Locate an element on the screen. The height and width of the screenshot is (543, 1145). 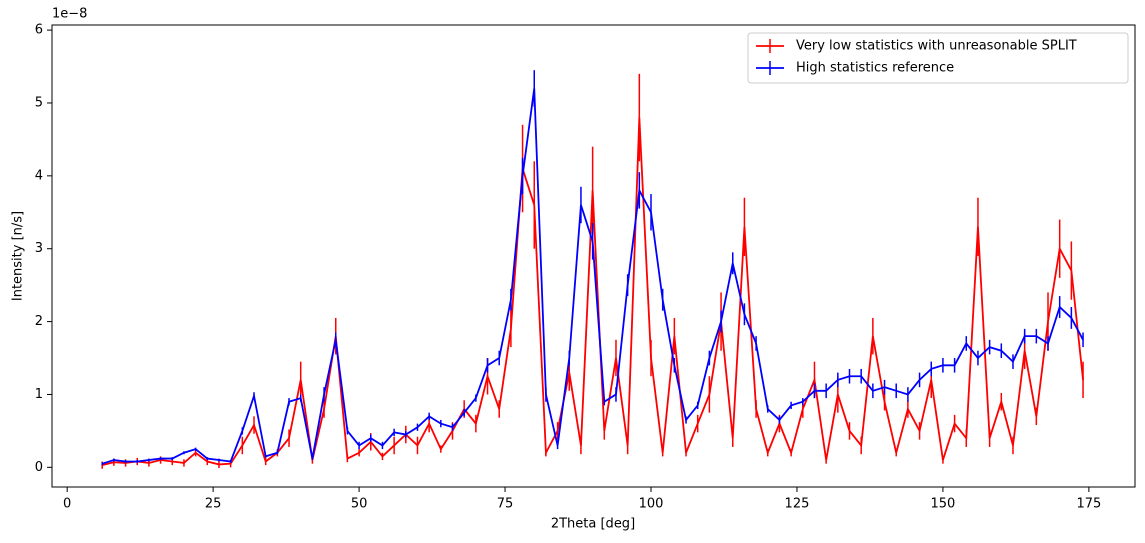
x-tick-label: 175 is located at coordinates (1088, 504).